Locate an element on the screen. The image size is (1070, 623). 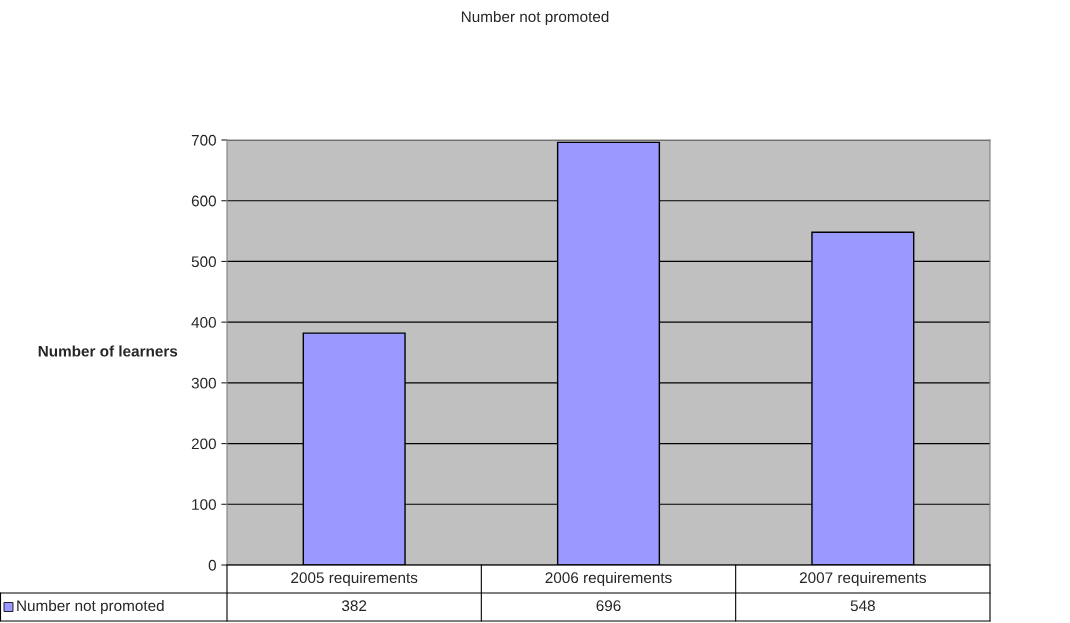
y-tick-label: 500 is located at coordinates (203, 262).